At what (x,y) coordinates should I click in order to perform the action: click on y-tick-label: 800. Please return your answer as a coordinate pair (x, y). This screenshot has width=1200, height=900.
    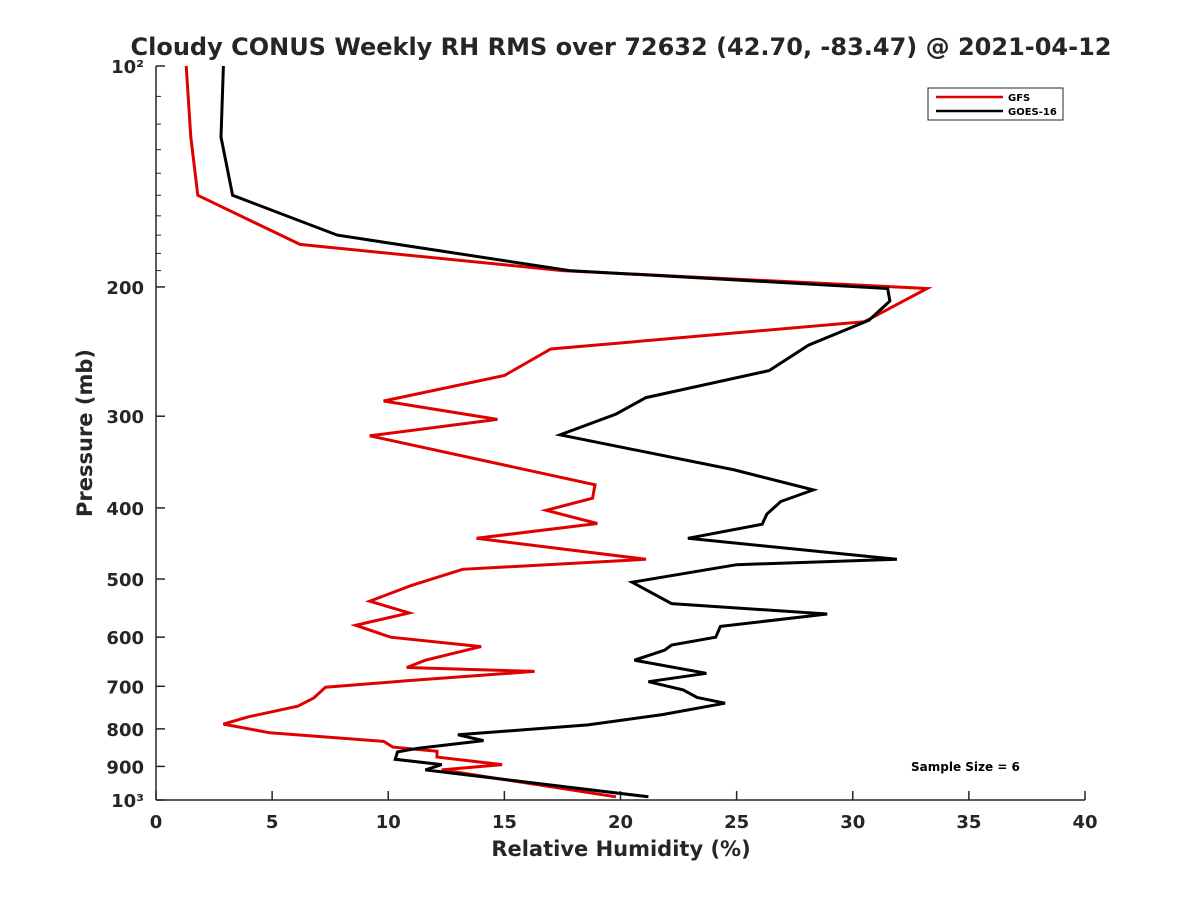
    Looking at the image, I should click on (125, 730).